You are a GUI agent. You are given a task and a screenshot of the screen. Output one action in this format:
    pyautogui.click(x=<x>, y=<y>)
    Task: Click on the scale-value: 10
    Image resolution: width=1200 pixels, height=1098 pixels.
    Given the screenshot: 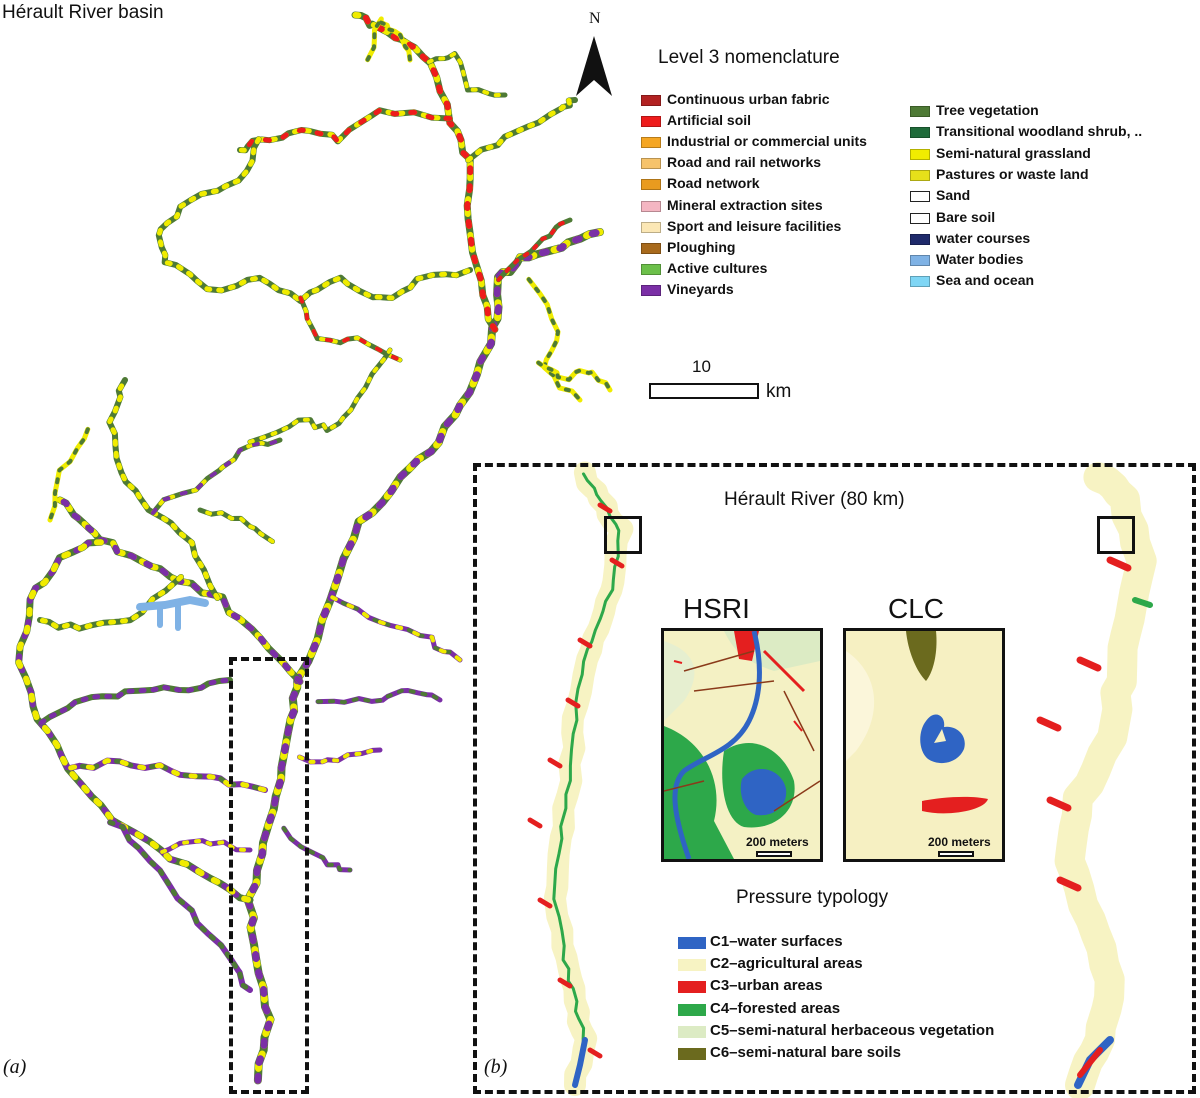 What is the action you would take?
    pyautogui.click(x=701, y=366)
    